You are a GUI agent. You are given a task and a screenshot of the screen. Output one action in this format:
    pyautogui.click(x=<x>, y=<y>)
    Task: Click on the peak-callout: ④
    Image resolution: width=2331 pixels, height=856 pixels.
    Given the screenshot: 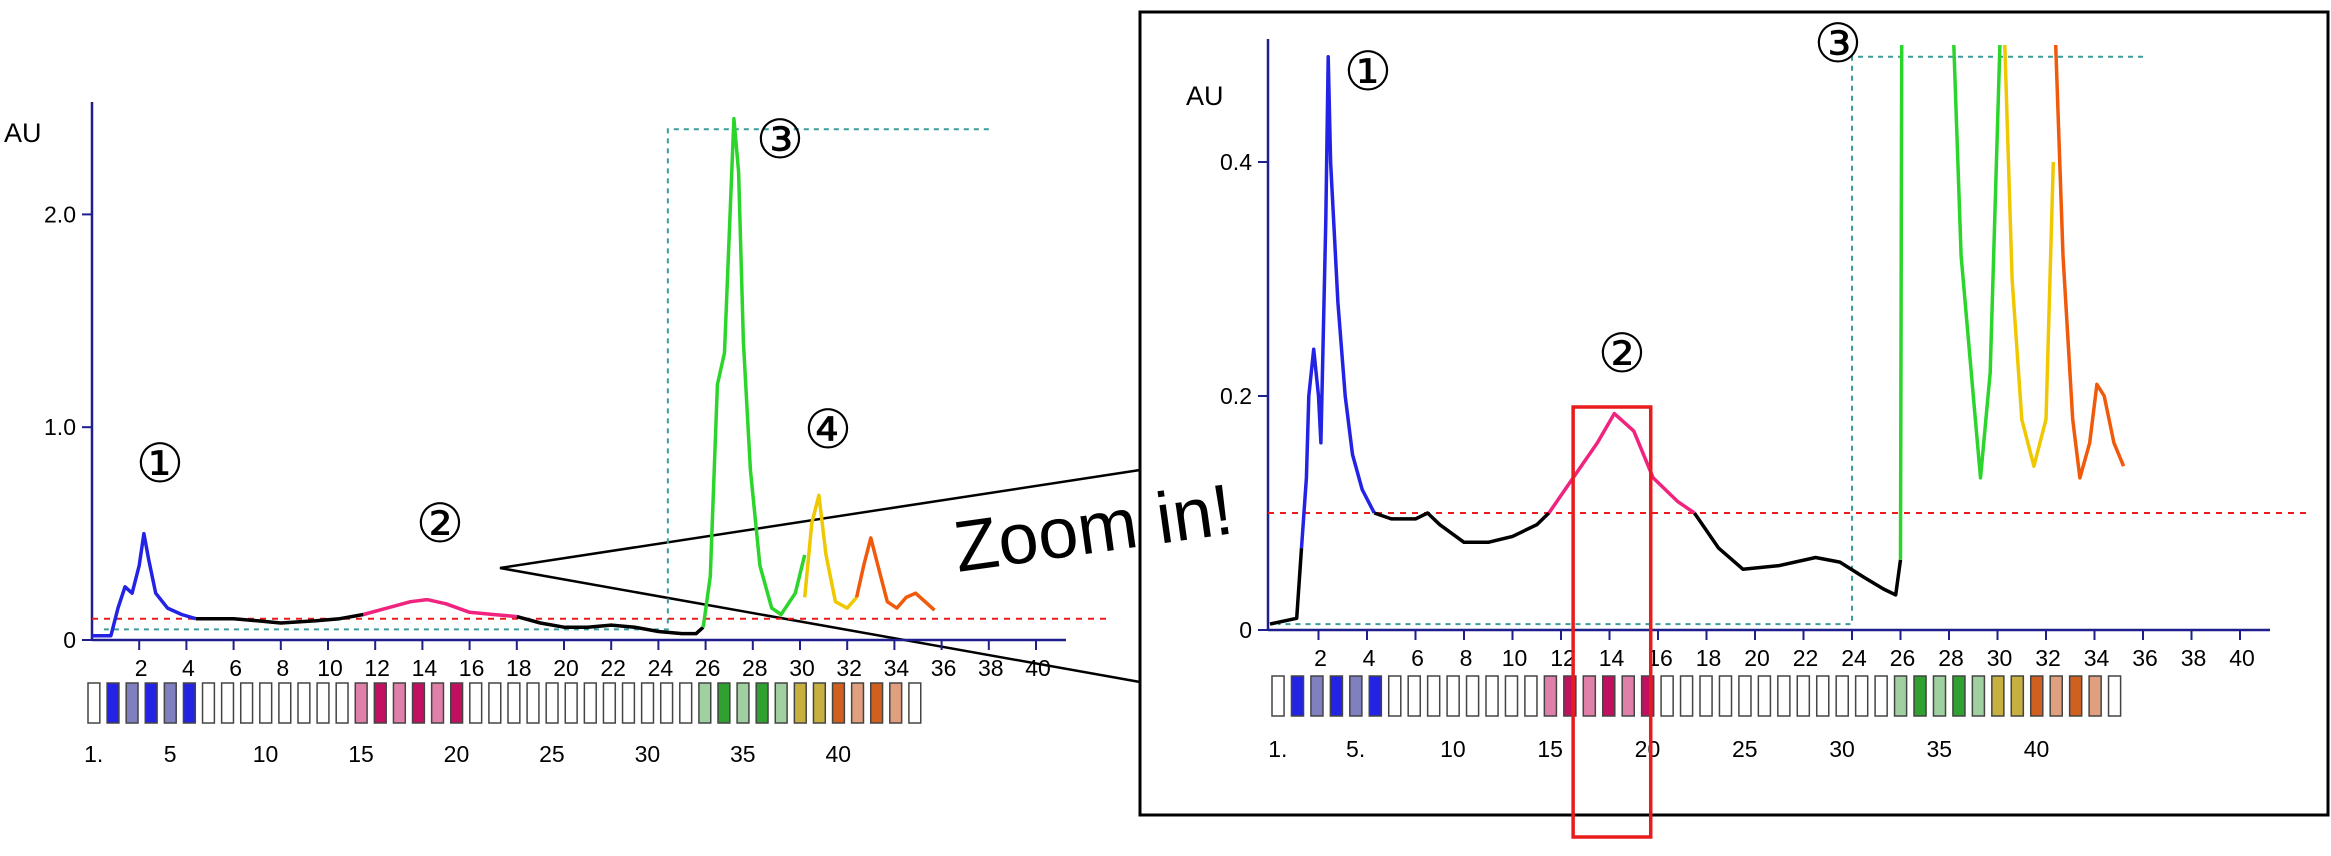 What is the action you would take?
    pyautogui.click(x=828, y=429)
    